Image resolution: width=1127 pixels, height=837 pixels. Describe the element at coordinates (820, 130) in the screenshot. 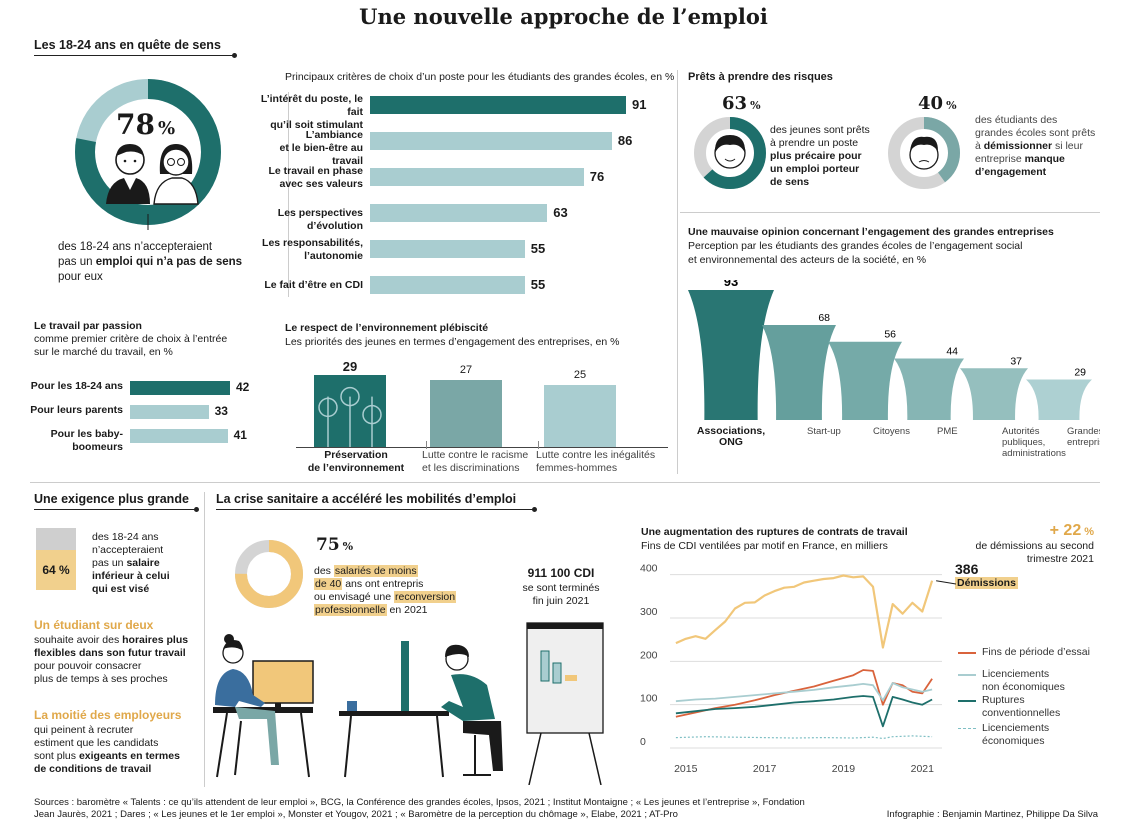

I see `risk-a-line-1: des jeunes sont prêts` at that location.